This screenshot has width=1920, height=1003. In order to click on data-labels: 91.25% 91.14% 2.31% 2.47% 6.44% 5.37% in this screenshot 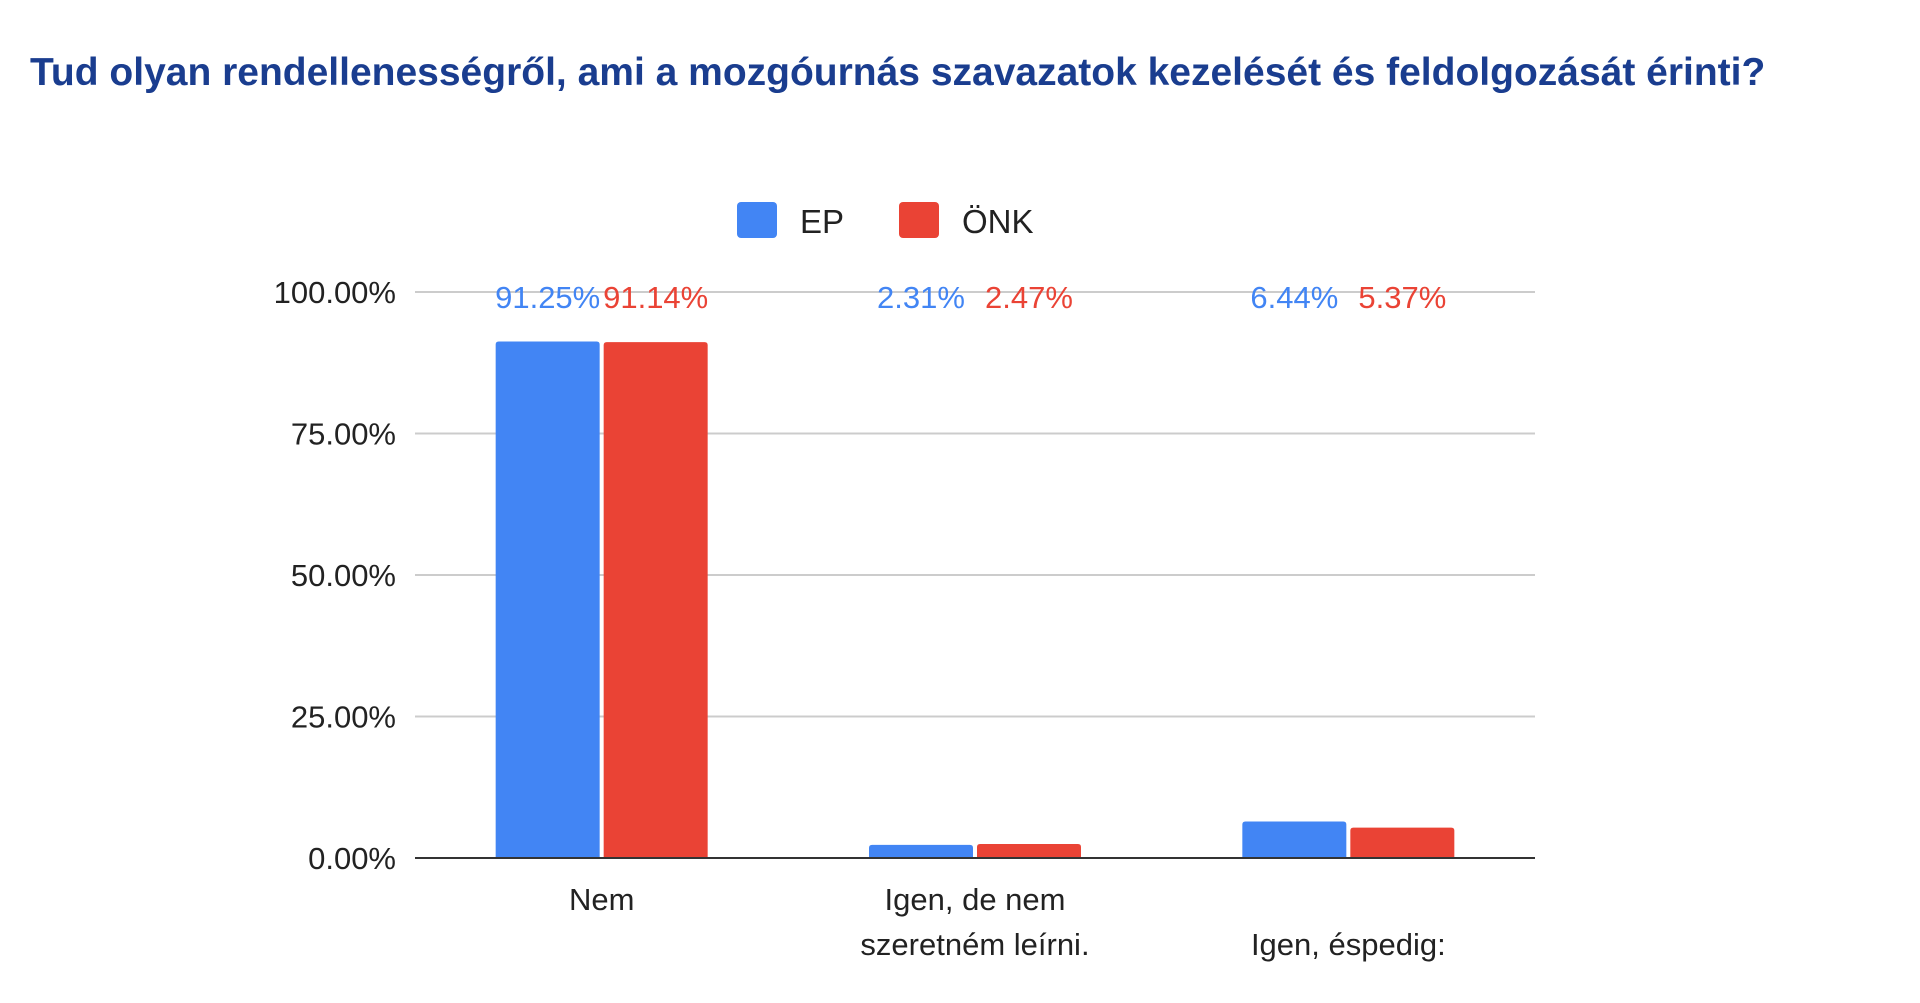, I will do `click(970, 297)`.